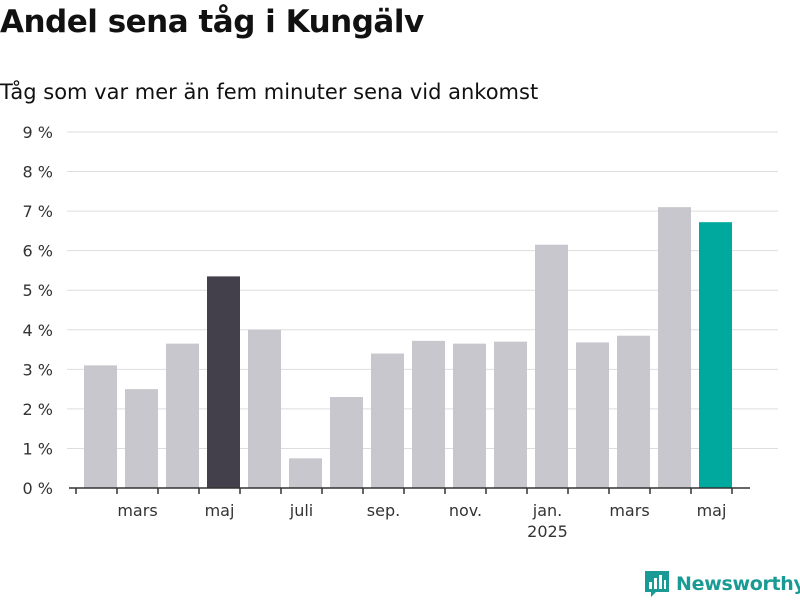 This screenshot has width=800, height=600. Describe the element at coordinates (38, 369) in the screenshot. I see `y-tick-label: 3 %` at that location.